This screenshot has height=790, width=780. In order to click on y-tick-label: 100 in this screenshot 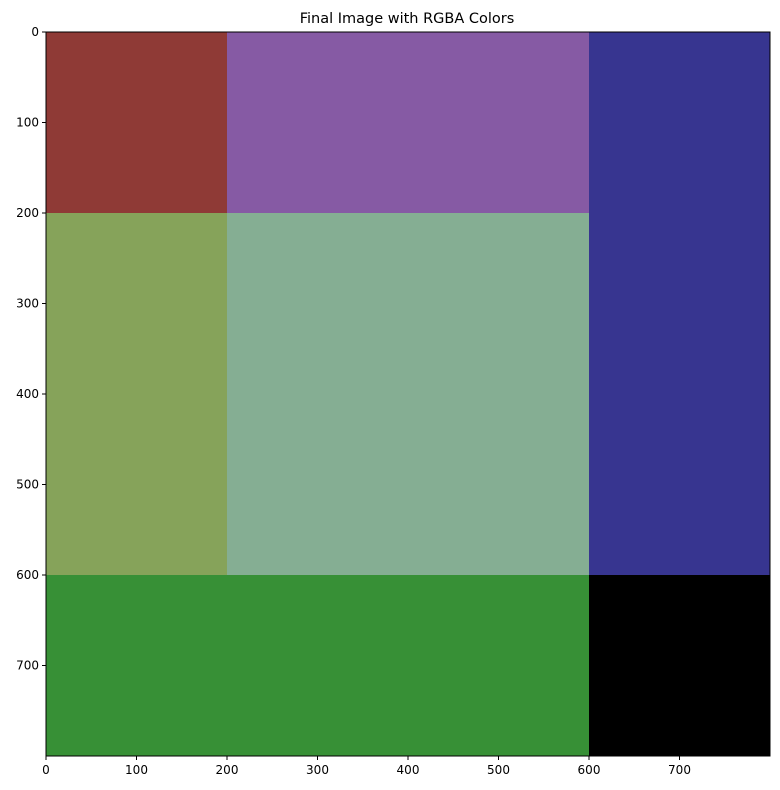, I will do `click(27, 123)`.